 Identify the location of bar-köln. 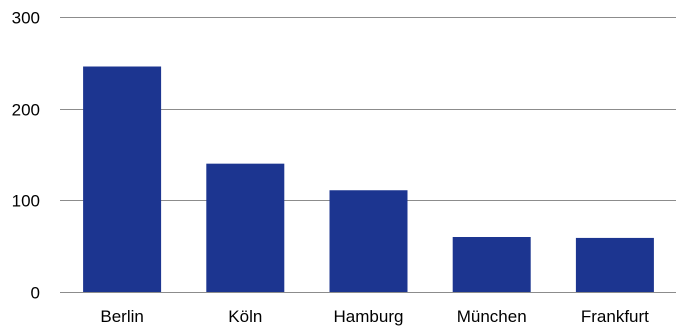
(245, 227).